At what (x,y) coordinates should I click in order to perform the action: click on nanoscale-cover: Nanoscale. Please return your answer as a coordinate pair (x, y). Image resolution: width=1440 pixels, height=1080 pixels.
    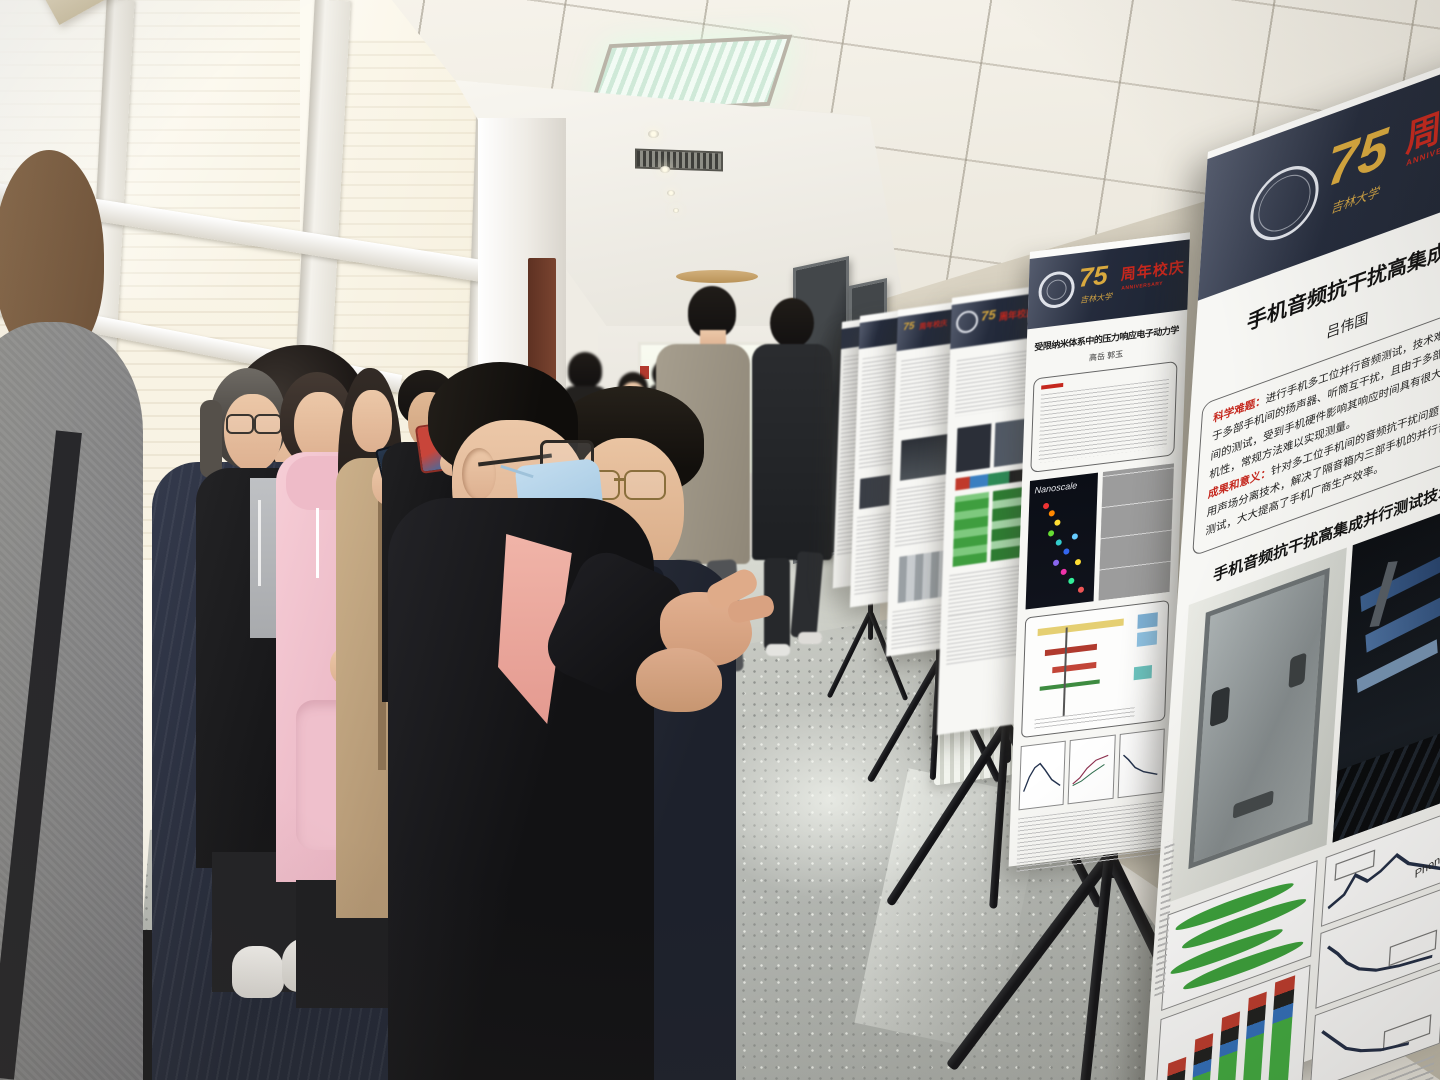
    Looking at the image, I should click on (1062, 541).